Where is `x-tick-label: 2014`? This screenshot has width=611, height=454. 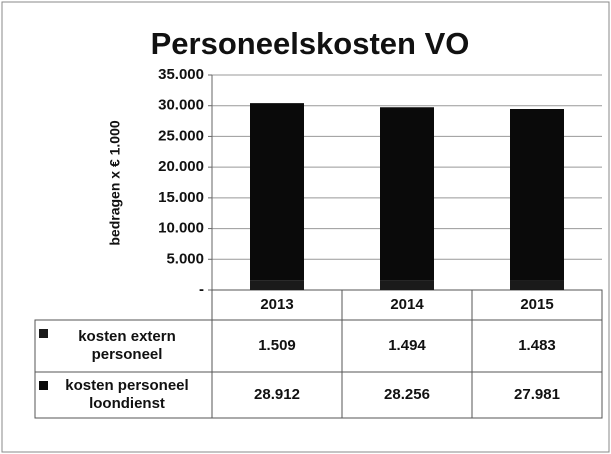
x-tick-label: 2014 is located at coordinates (407, 304).